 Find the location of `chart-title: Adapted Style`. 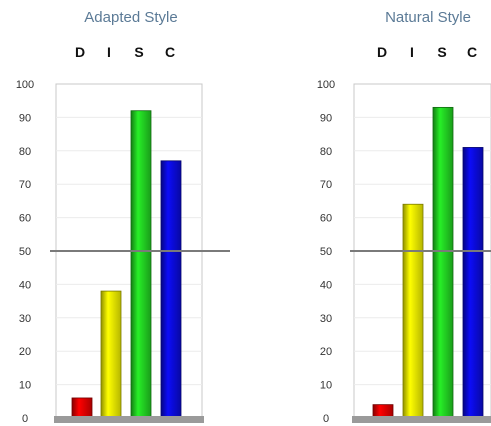

chart-title: Adapted Style is located at coordinates (131, 17).